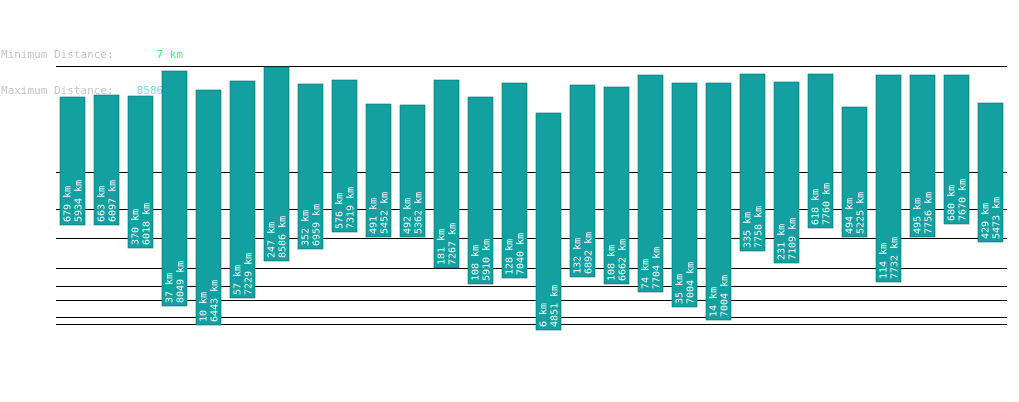 Image resolution: width=1019 pixels, height=402 pixels. I want to click on bar-min-label: 352 km, so click(306, 228).